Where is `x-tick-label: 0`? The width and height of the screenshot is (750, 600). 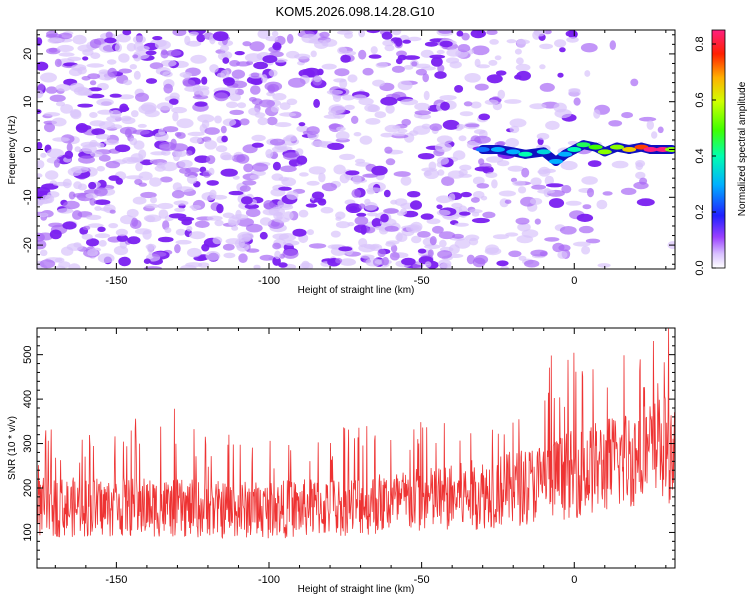 x-tick-label: 0 is located at coordinates (574, 281).